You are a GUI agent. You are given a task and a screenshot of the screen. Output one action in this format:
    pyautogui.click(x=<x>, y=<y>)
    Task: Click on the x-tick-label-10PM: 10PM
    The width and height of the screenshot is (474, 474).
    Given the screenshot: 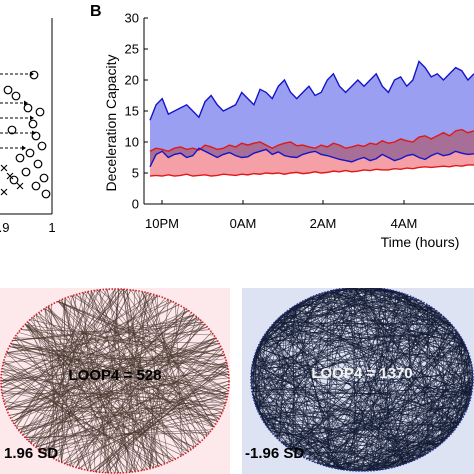 What is the action you would take?
    pyautogui.click(x=162, y=223)
    